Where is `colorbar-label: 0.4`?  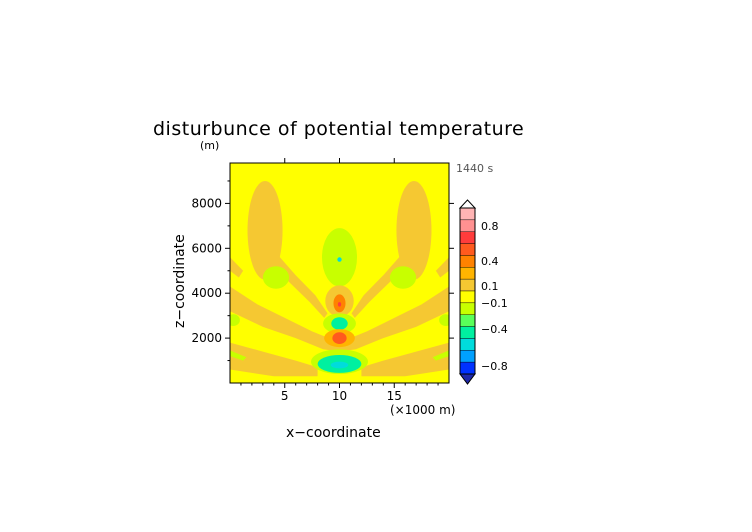 colorbar-label: 0.4 is located at coordinates (490, 261).